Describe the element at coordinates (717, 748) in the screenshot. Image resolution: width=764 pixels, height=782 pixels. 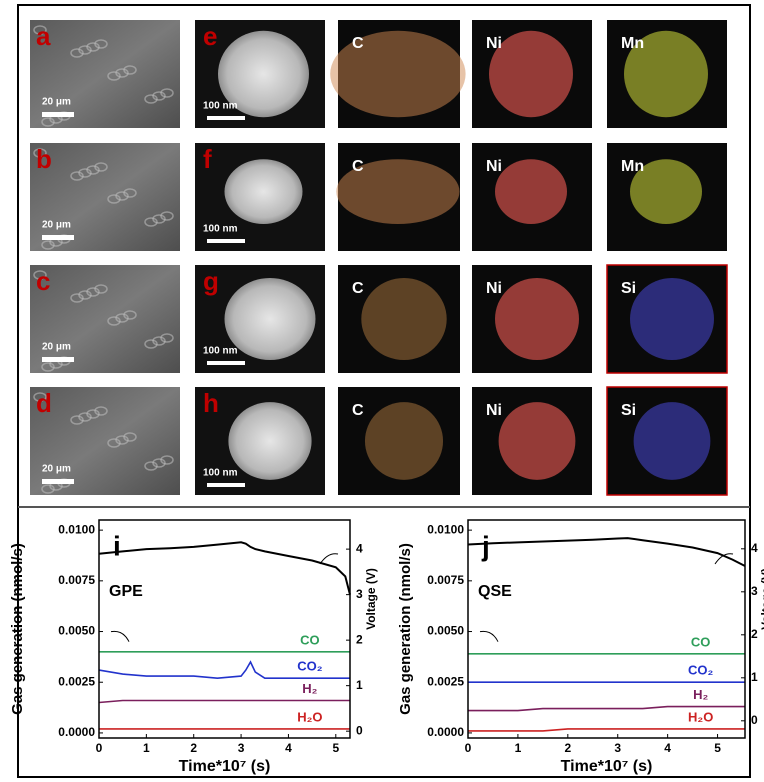
I see `x-tick-label: 5` at that location.